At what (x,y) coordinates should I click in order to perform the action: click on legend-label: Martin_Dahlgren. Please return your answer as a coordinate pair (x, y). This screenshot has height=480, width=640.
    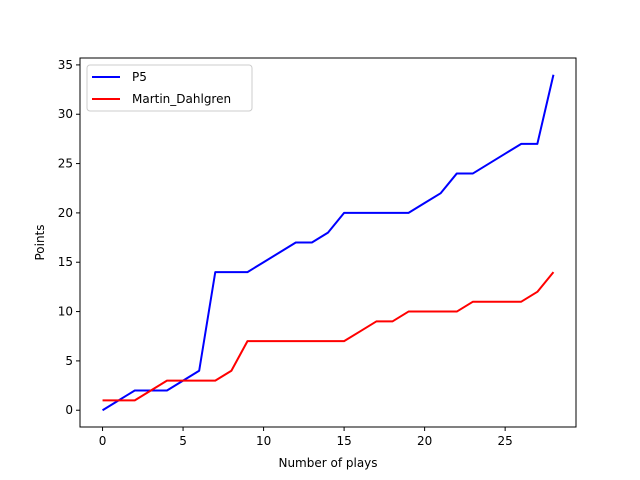
    Looking at the image, I should click on (181, 99).